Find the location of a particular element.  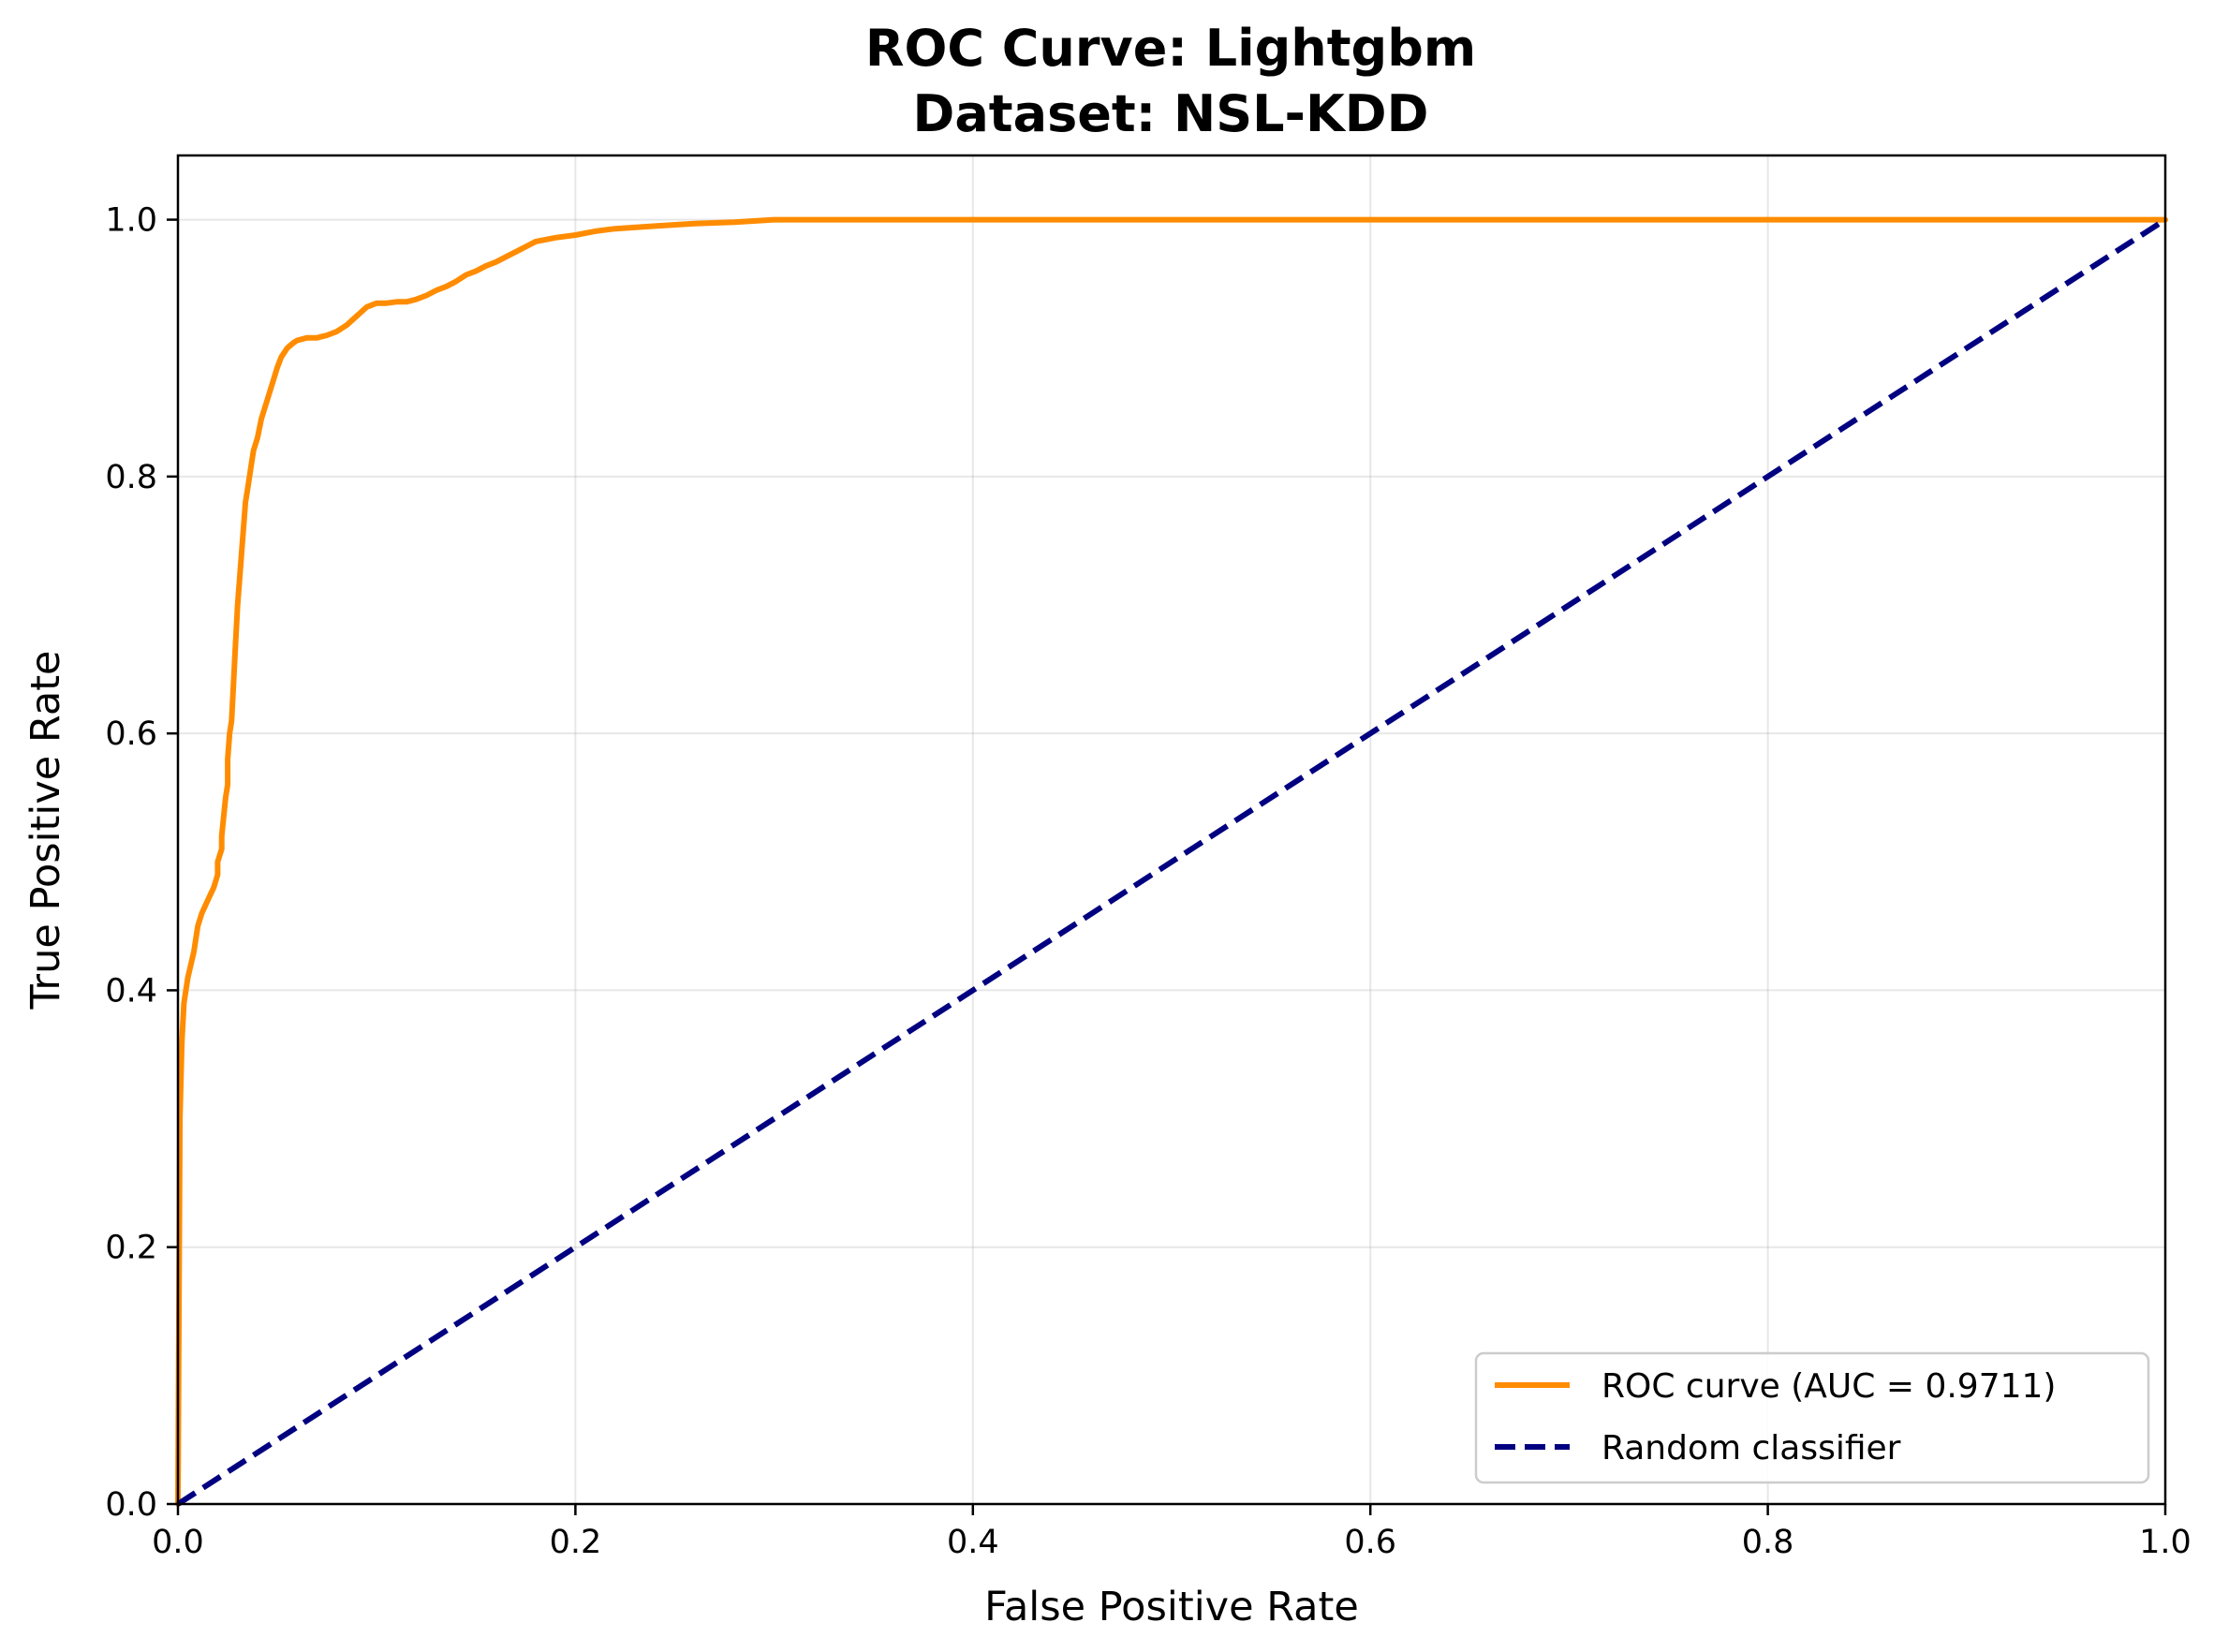

x-tick-label: 0.2 is located at coordinates (576, 1542).